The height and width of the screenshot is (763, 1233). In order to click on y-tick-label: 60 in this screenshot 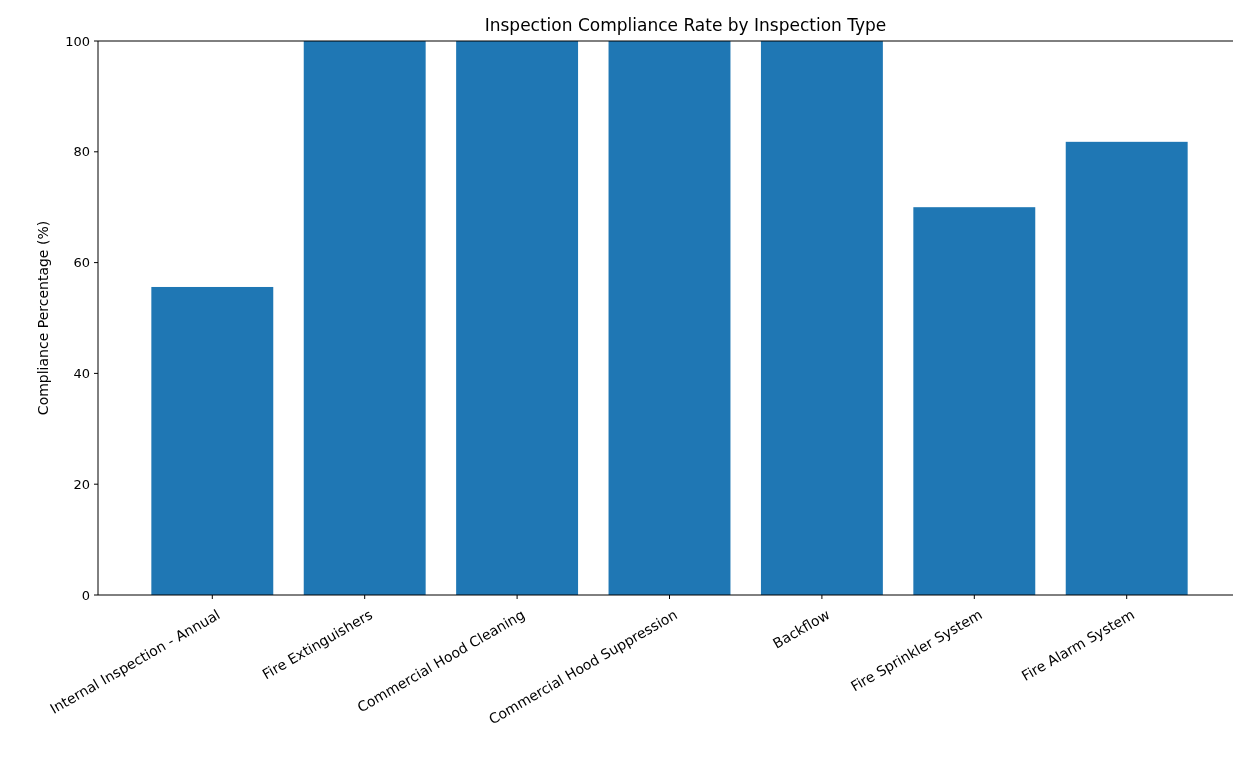, I will do `click(81, 263)`.